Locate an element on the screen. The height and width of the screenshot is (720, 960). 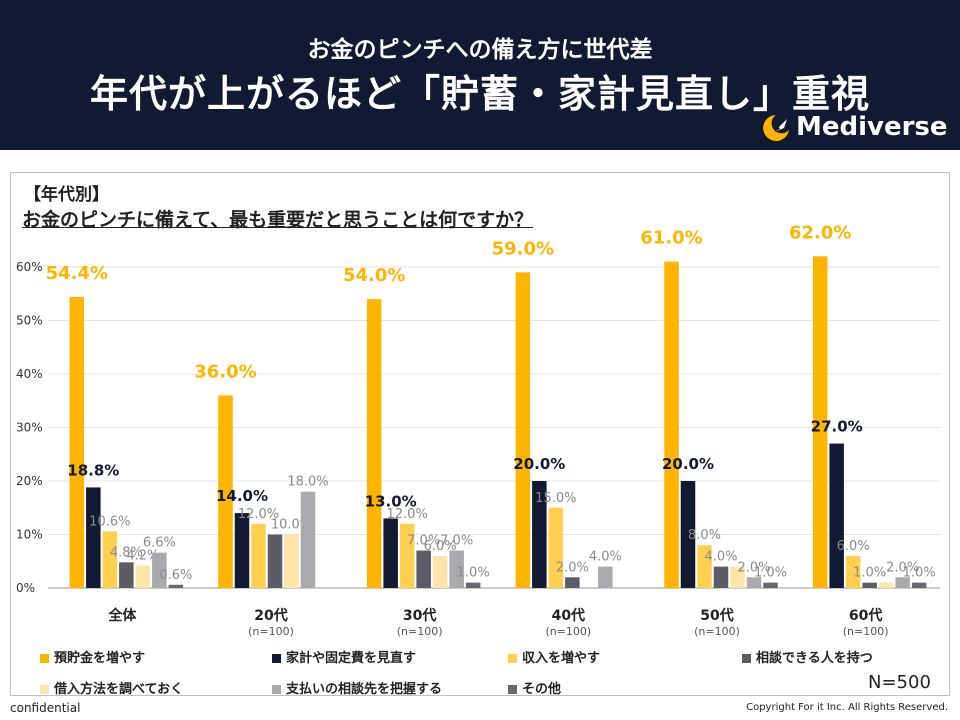
data-label: 61.0% is located at coordinates (671, 238).